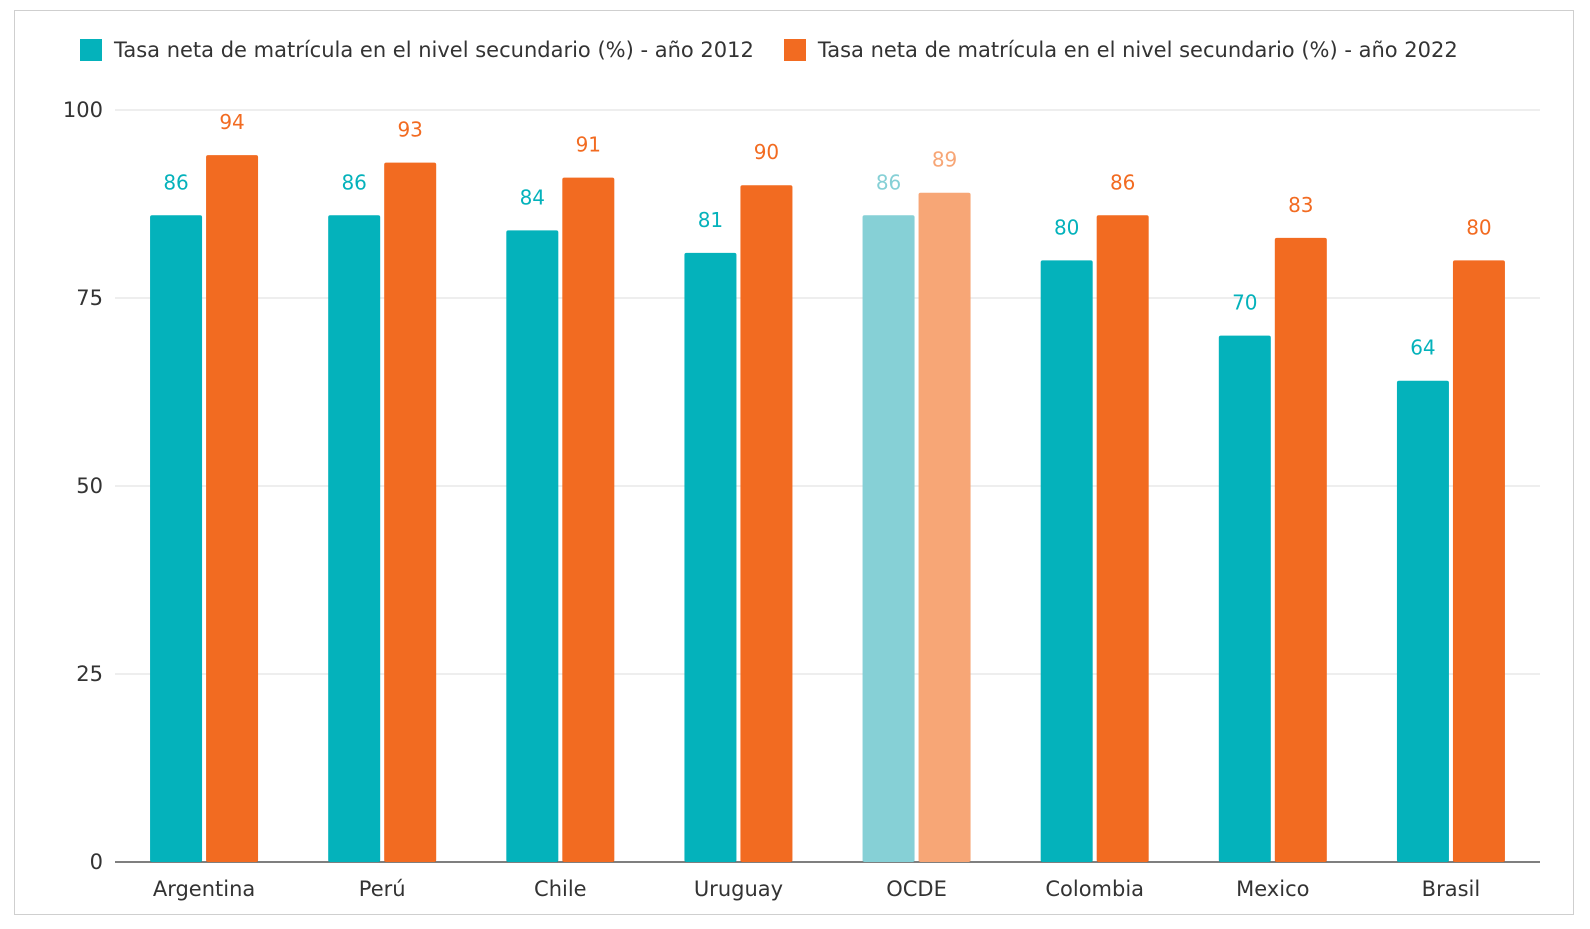 The image size is (1590, 929). I want to click on x-tick-label: Perú, so click(382, 889).